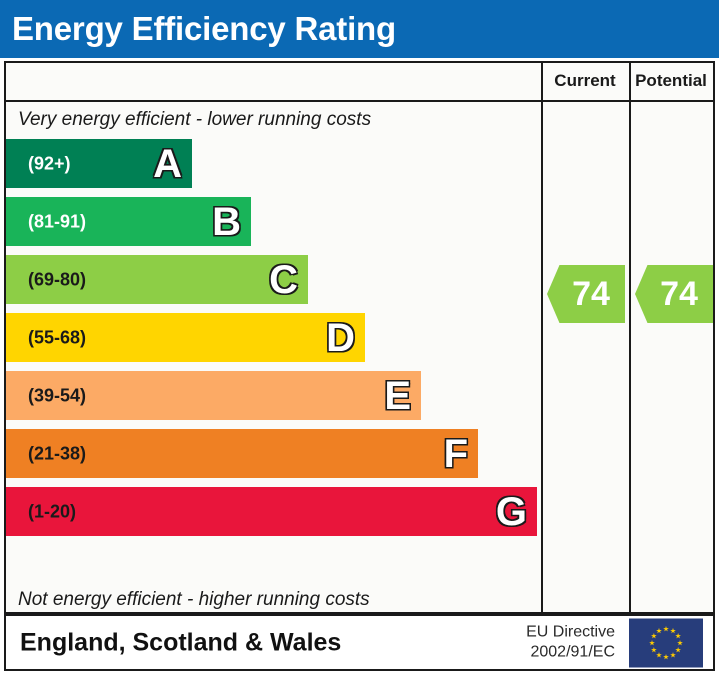 This screenshot has height=675, width=719. What do you see at coordinates (630, 337) in the screenshot?
I see `column-divider-current-potential` at bounding box center [630, 337].